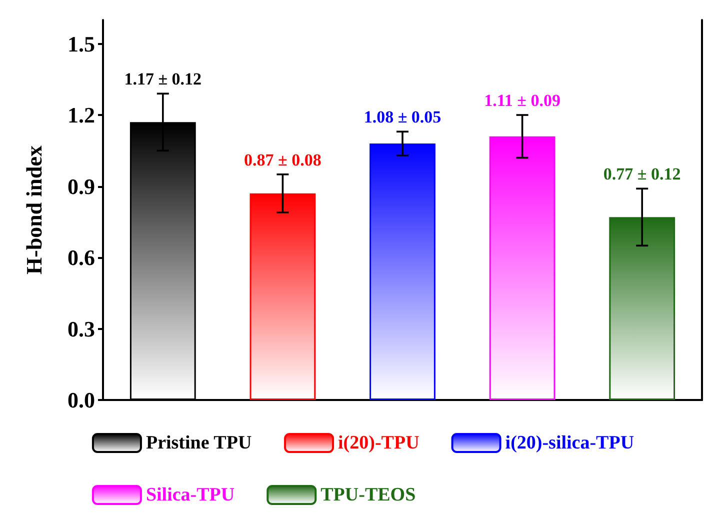  Describe the element at coordinates (163, 79) in the screenshot. I see `data-label: 1.17 ± 0.12` at that location.